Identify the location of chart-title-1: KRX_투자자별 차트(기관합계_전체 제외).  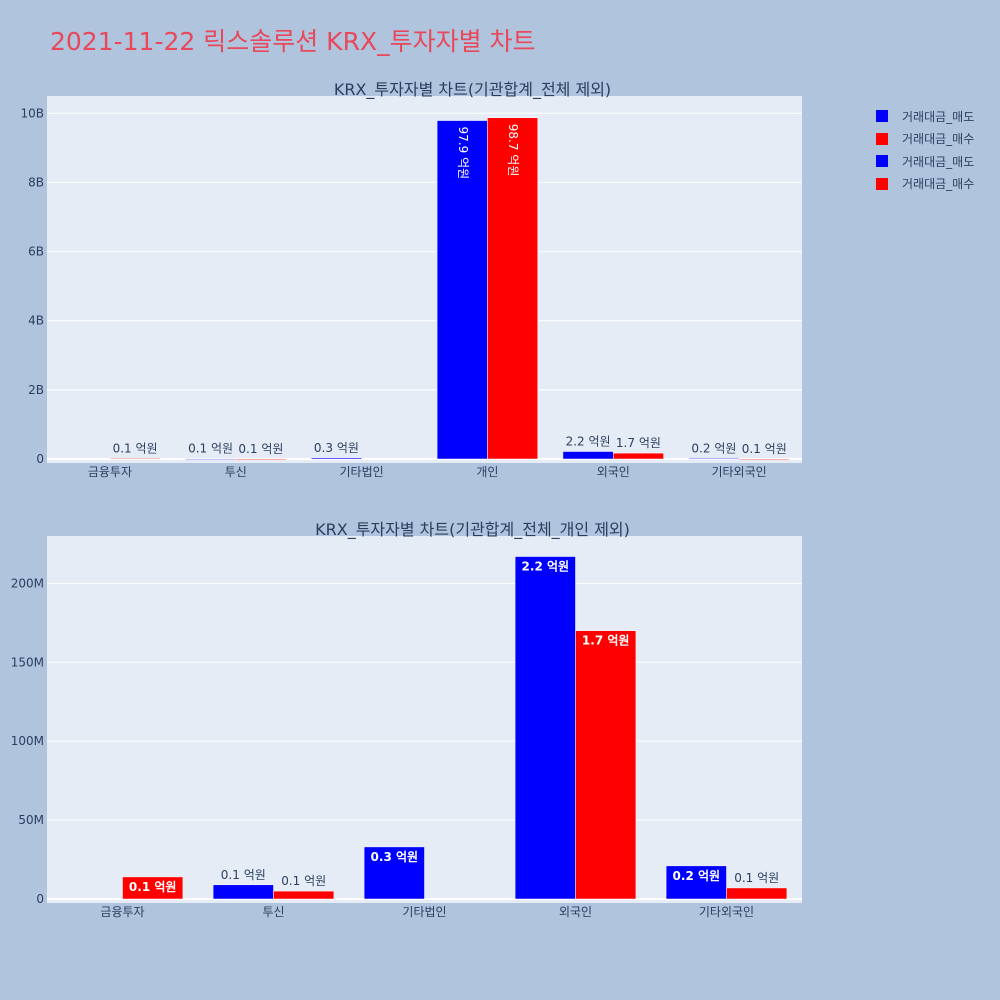
(472, 90).